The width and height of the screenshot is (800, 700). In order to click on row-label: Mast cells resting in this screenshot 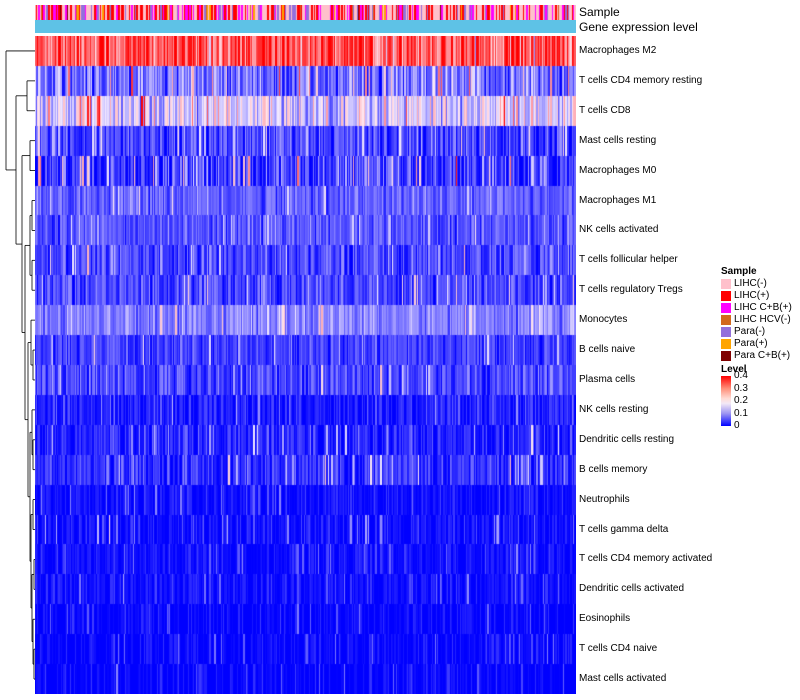, I will do `click(618, 140)`.